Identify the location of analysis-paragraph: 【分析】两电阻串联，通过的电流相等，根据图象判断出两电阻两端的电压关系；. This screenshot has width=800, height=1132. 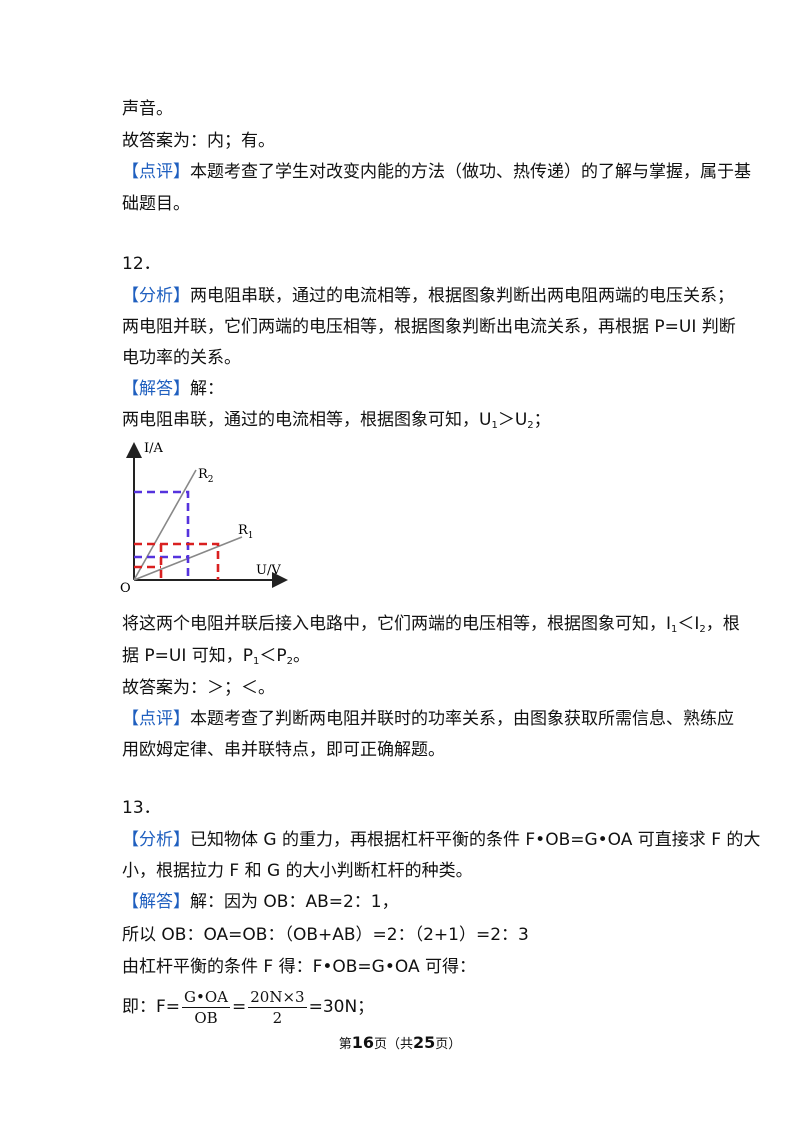
(428, 296).